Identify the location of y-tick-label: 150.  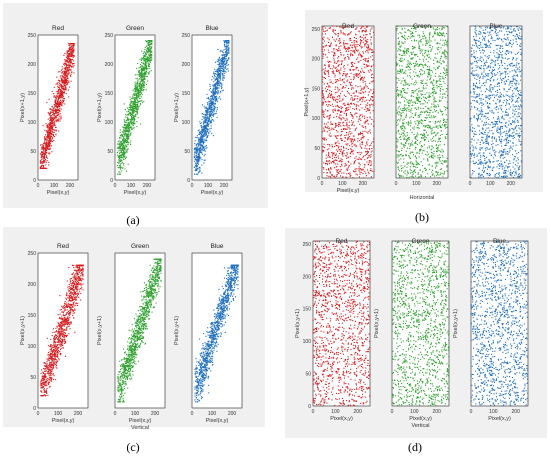
(316, 89).